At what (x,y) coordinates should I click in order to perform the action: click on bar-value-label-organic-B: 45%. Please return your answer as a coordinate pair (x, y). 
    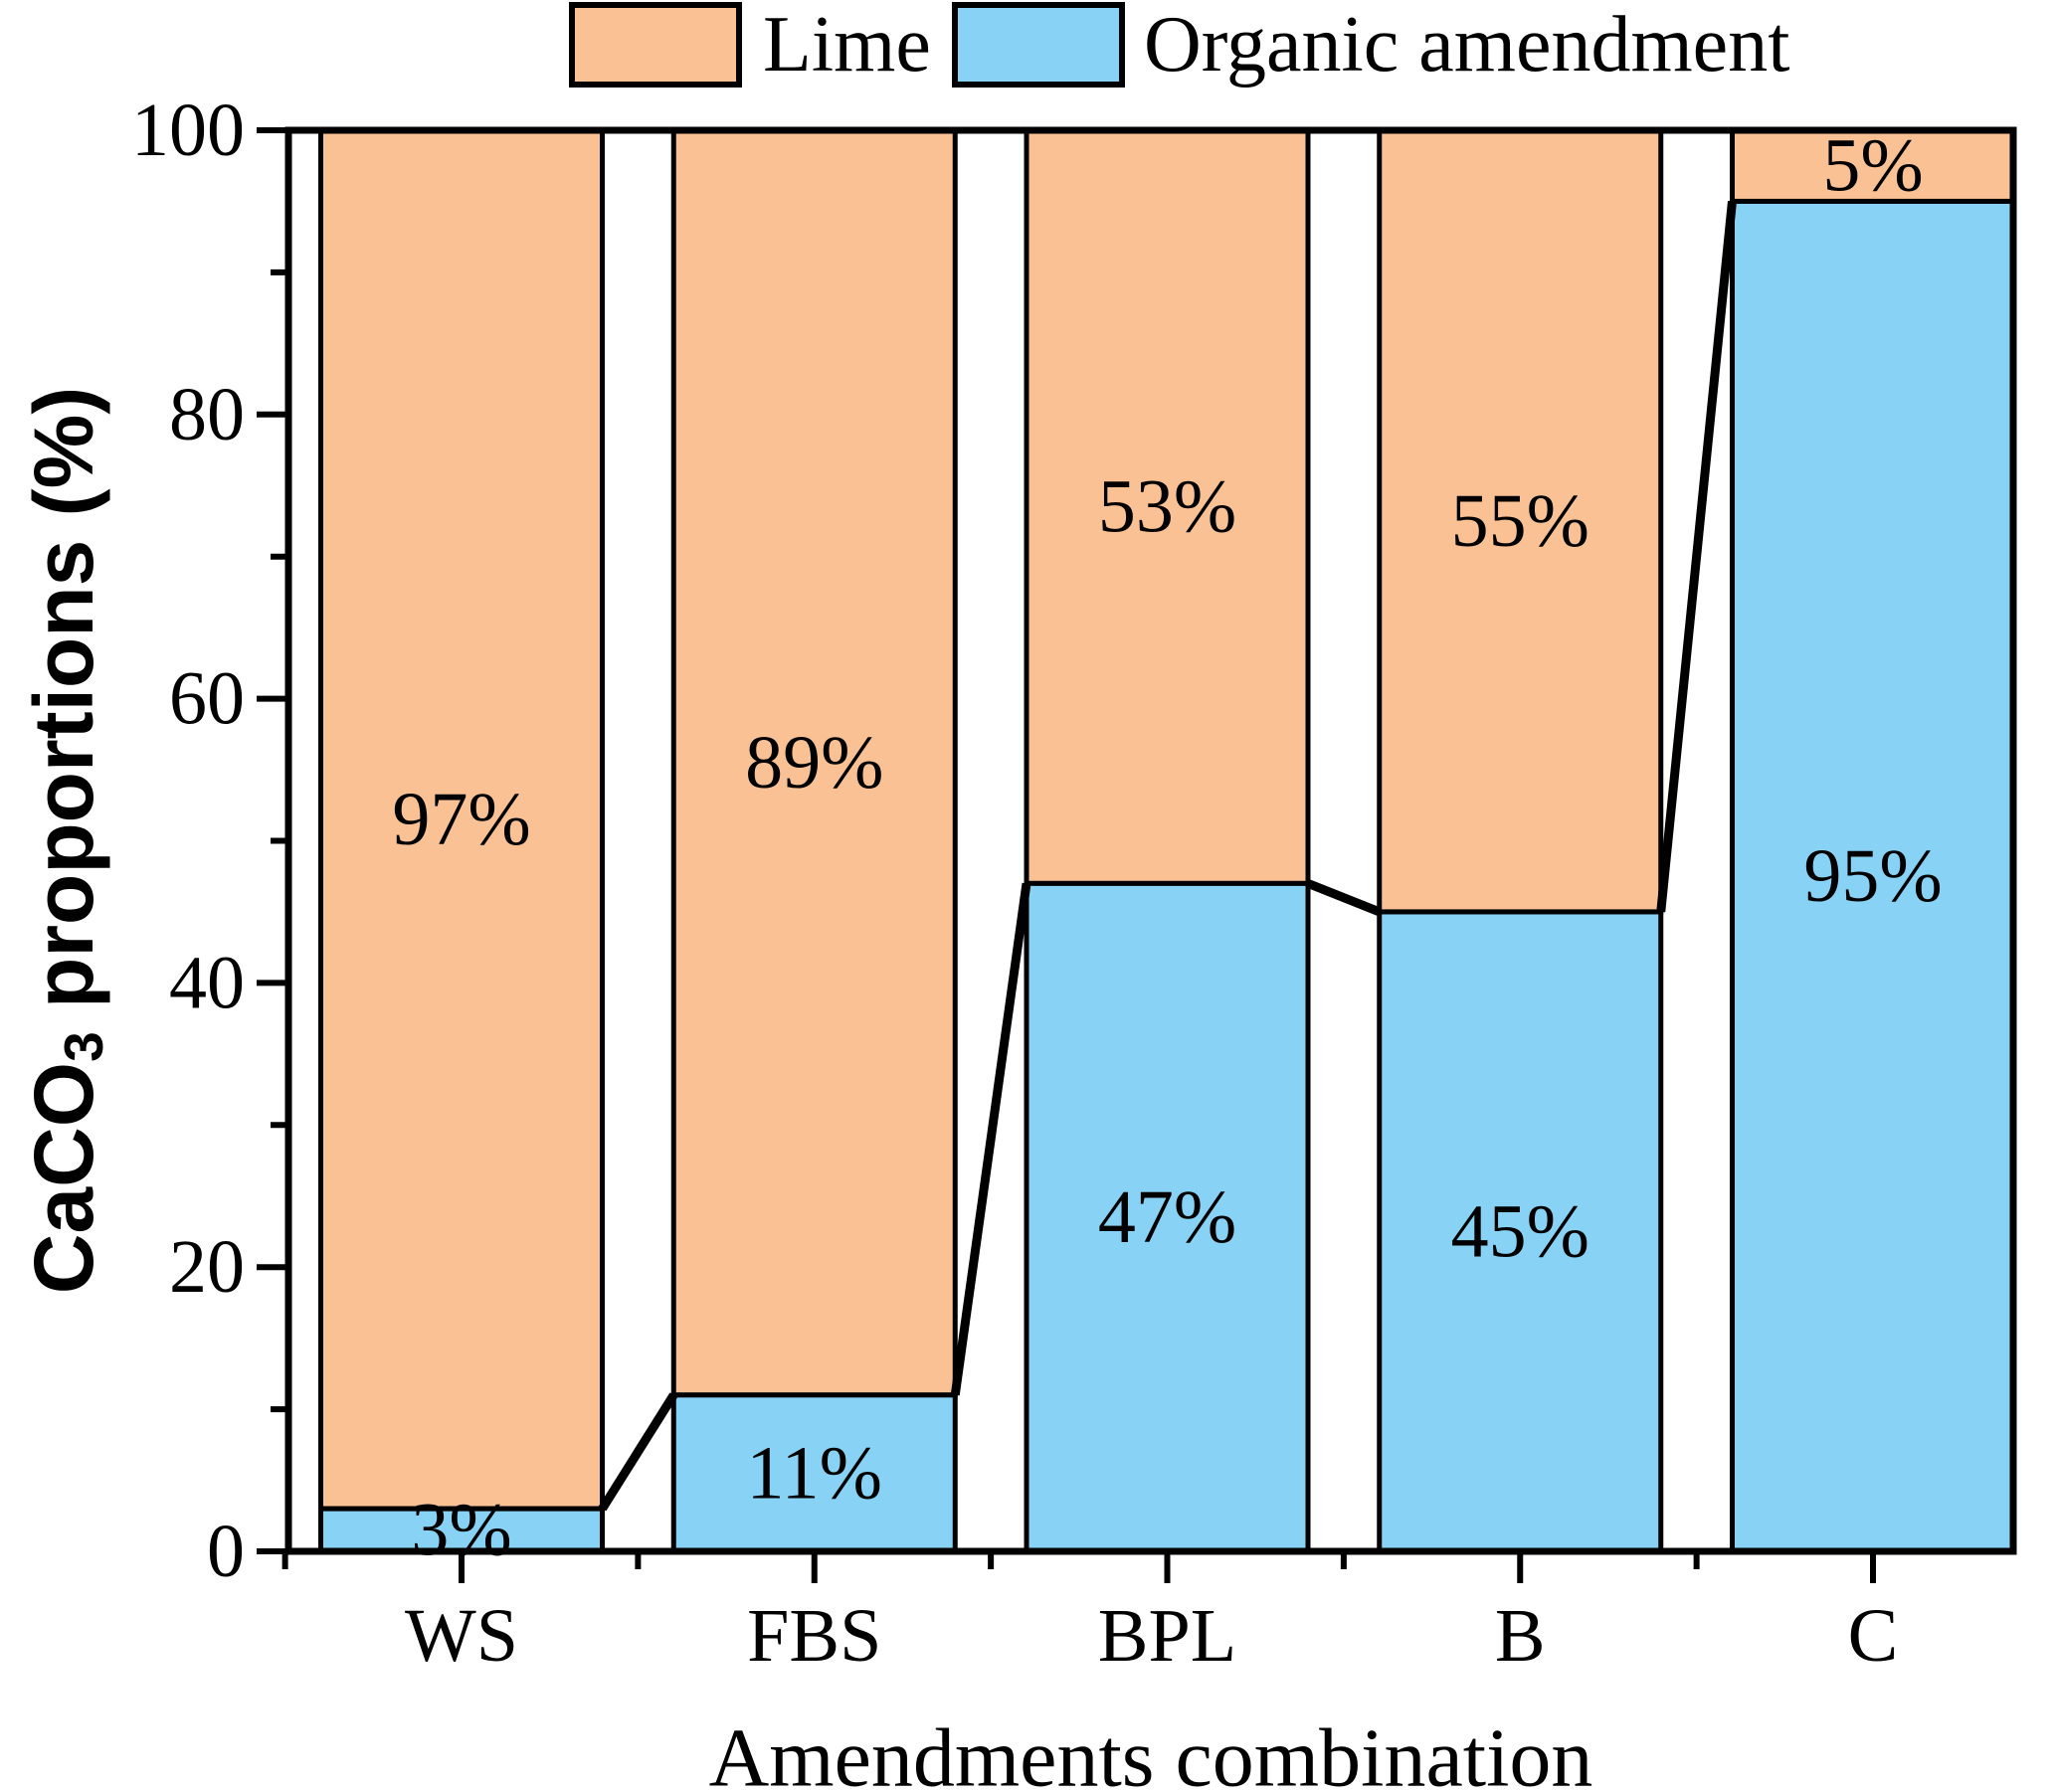
    Looking at the image, I should click on (1520, 1231).